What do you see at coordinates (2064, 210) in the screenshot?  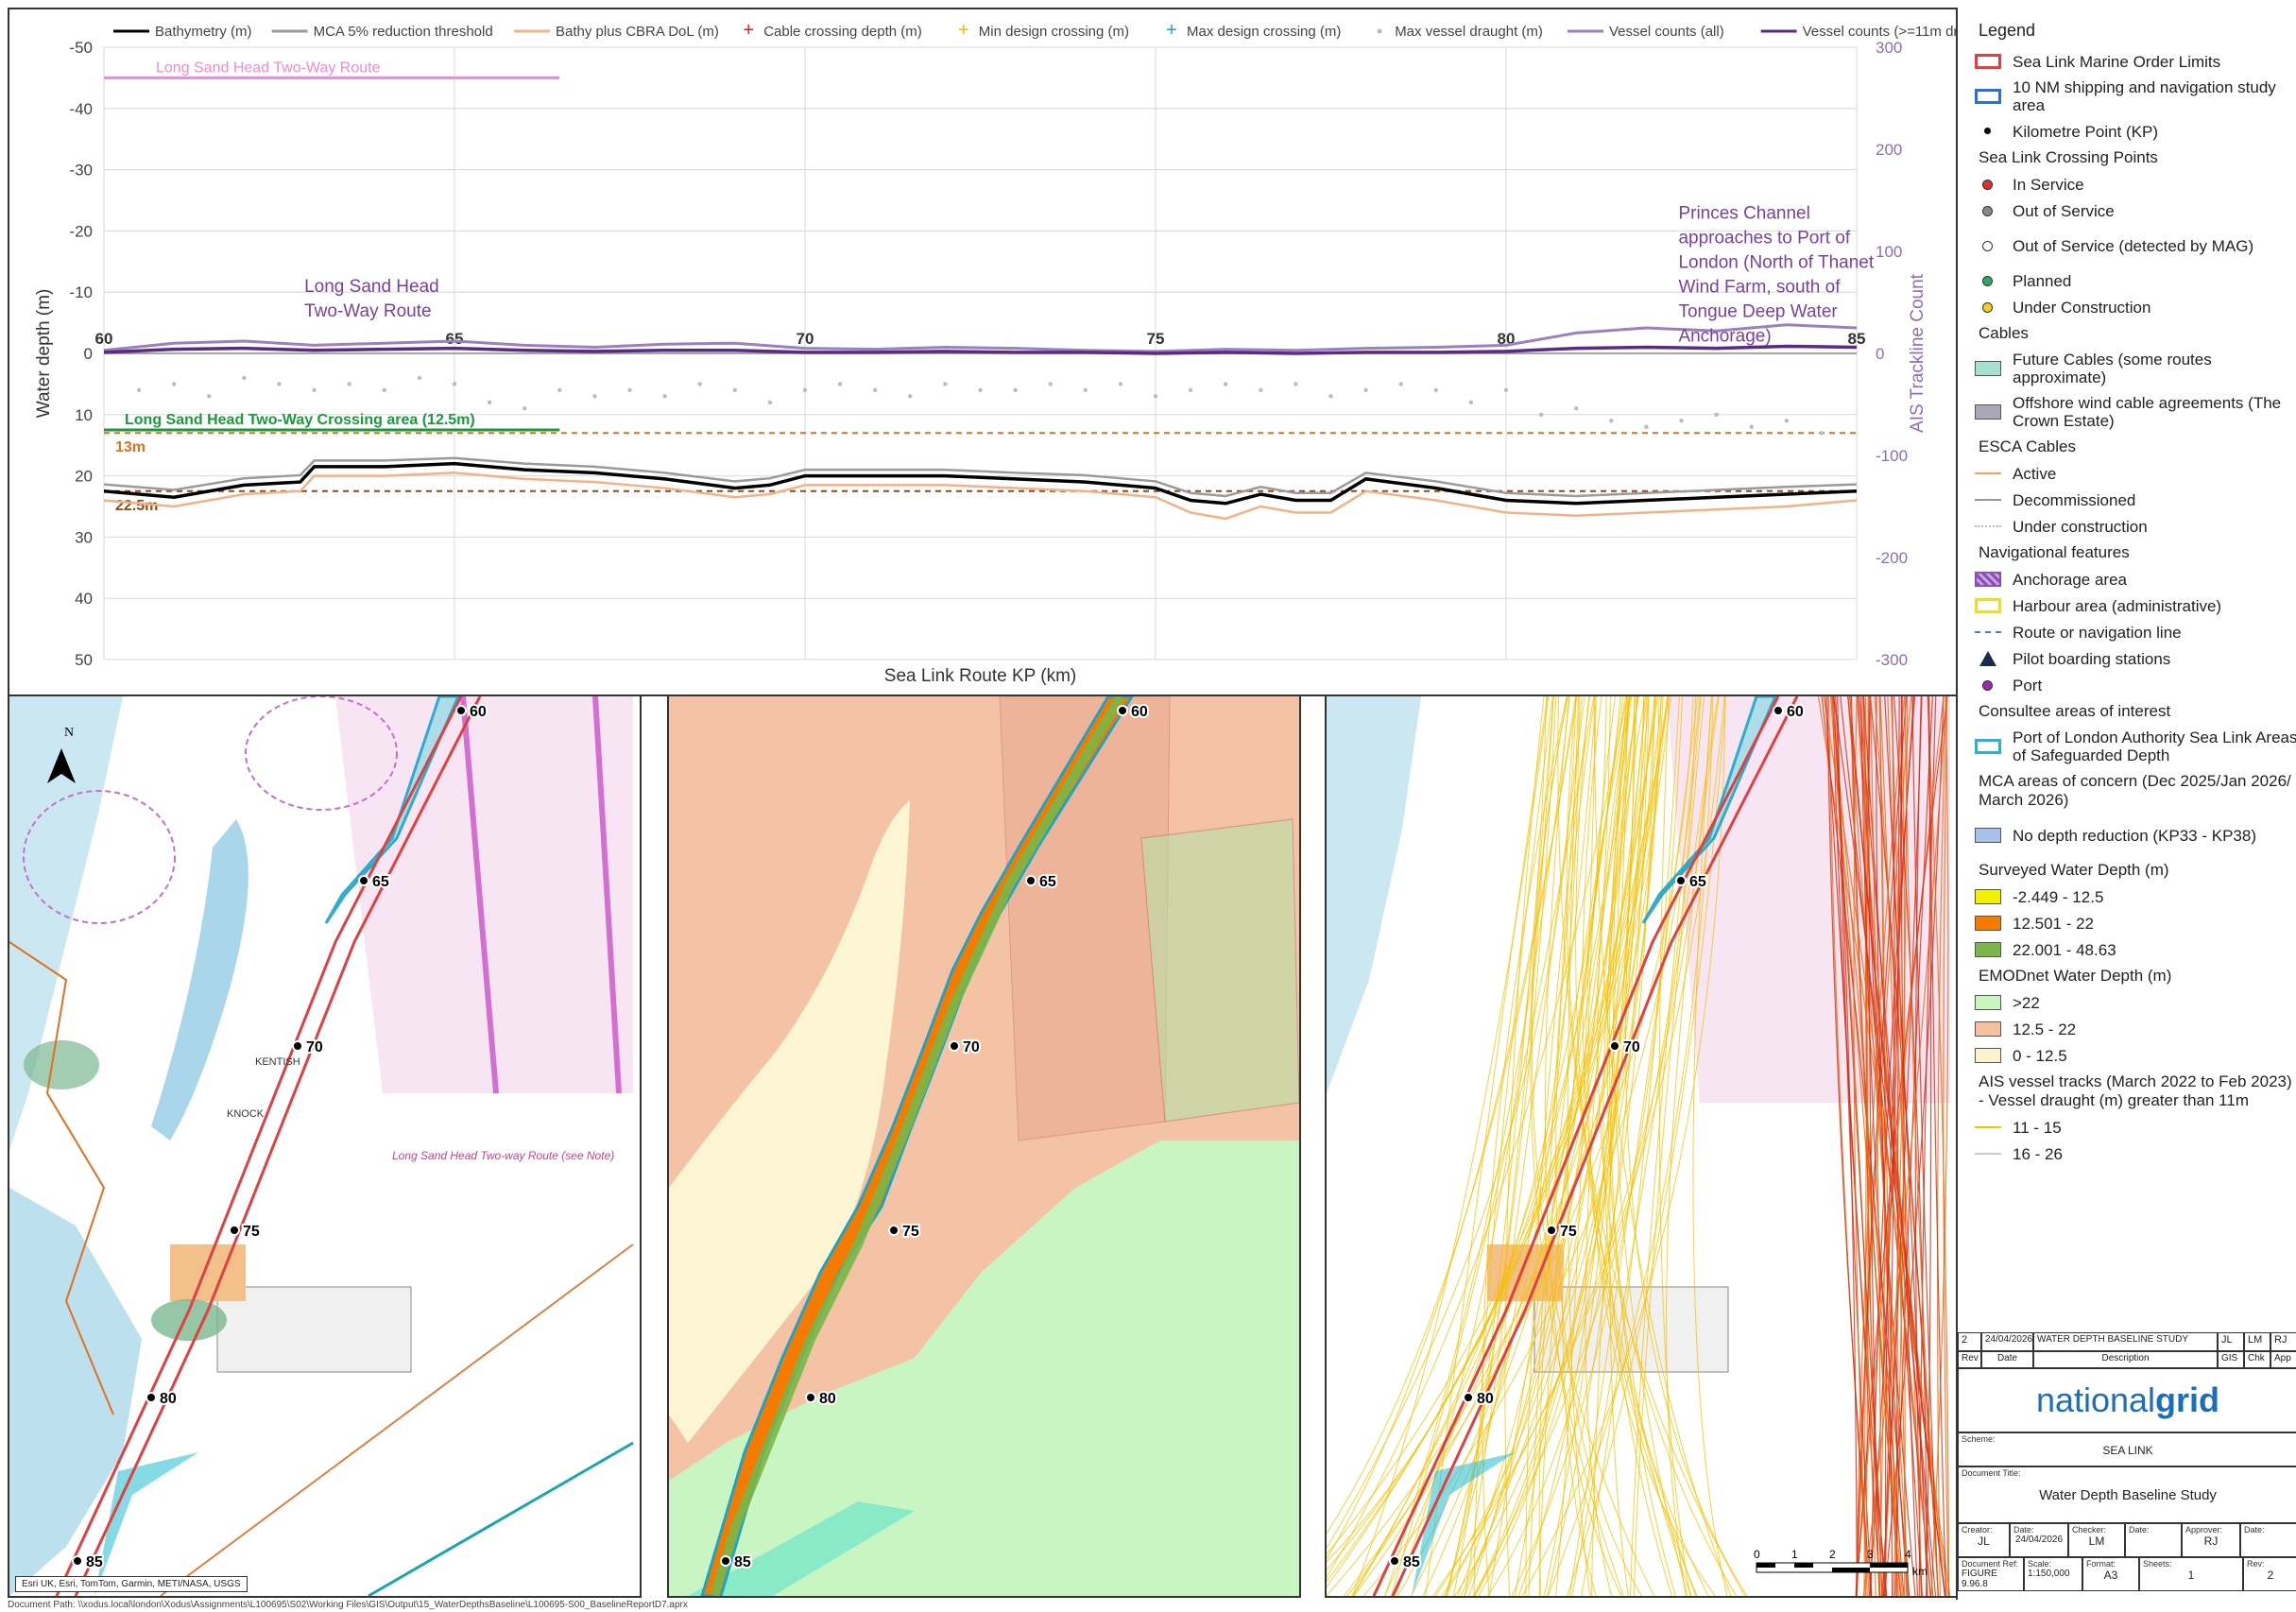 I see `legend-item-label: Out of Service` at bounding box center [2064, 210].